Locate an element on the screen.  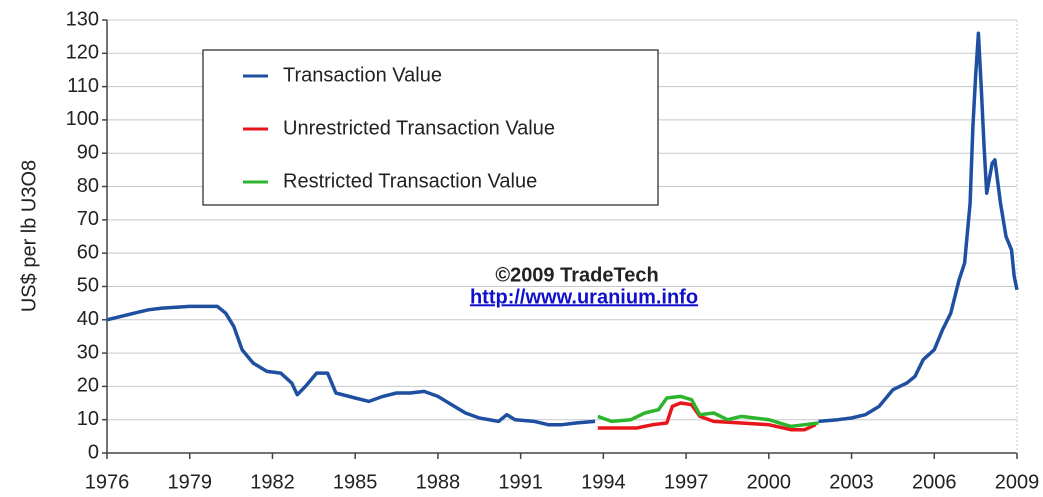
y-tick-label: 90 is located at coordinates (88, 153).